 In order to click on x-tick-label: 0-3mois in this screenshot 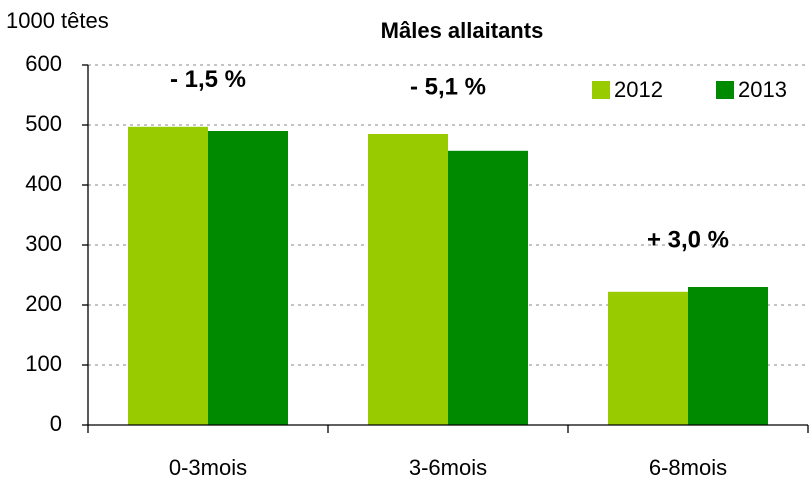, I will do `click(208, 467)`.